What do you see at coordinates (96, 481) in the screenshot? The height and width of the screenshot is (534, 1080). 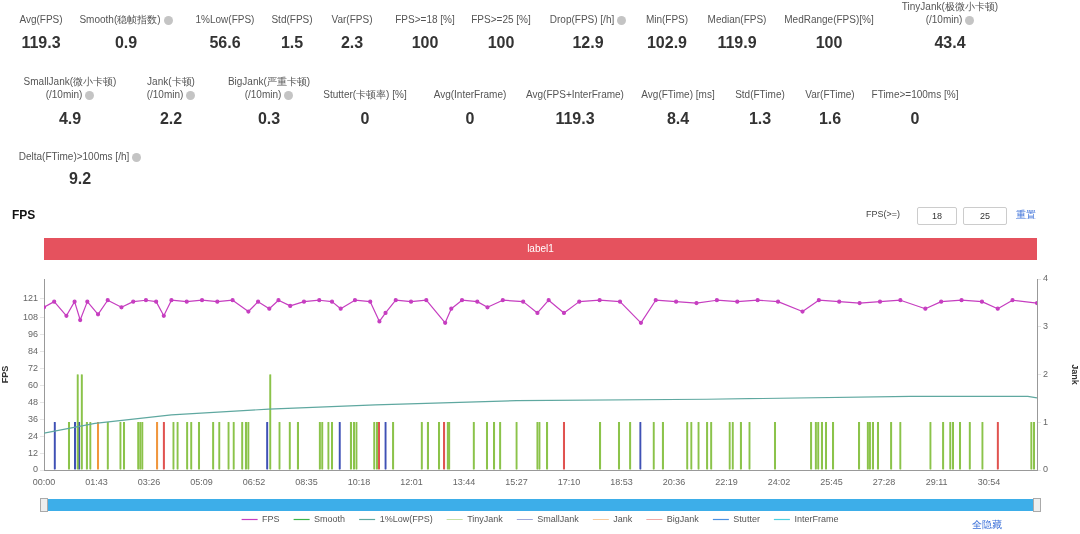 I see `x-tick-label: 01:43` at bounding box center [96, 481].